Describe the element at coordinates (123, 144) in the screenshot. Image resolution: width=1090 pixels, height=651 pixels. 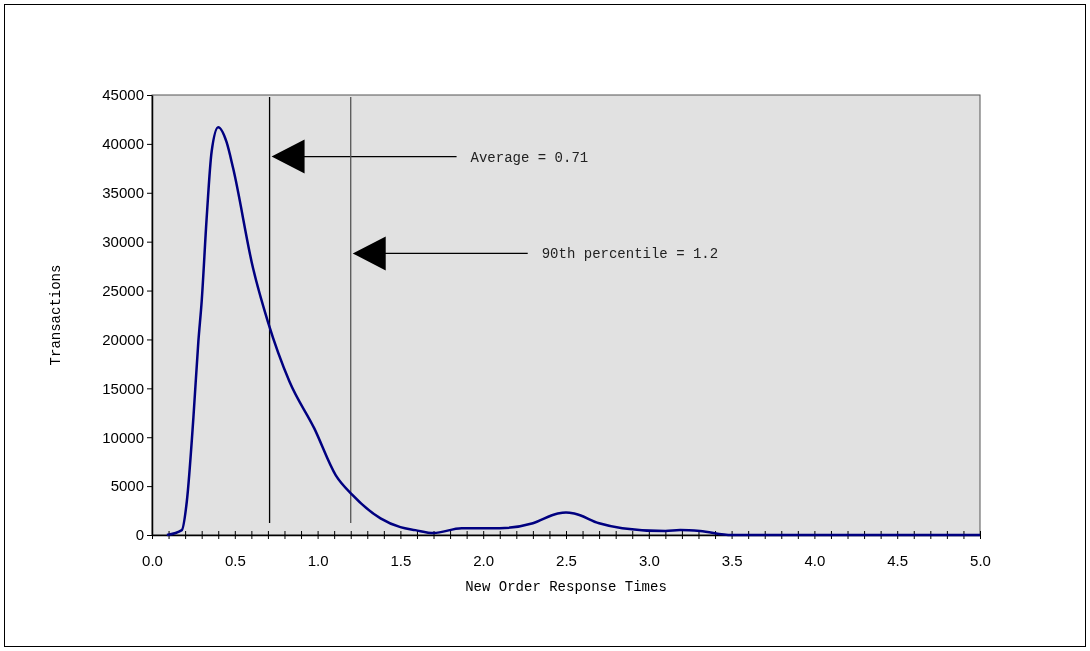
I see `y-tick-label: 40000` at that location.